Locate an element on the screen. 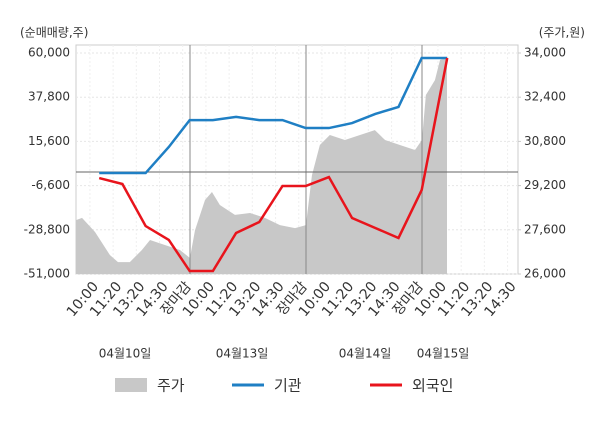 This screenshot has height=432, width=600. date-label: 04월15일 is located at coordinates (443, 354).